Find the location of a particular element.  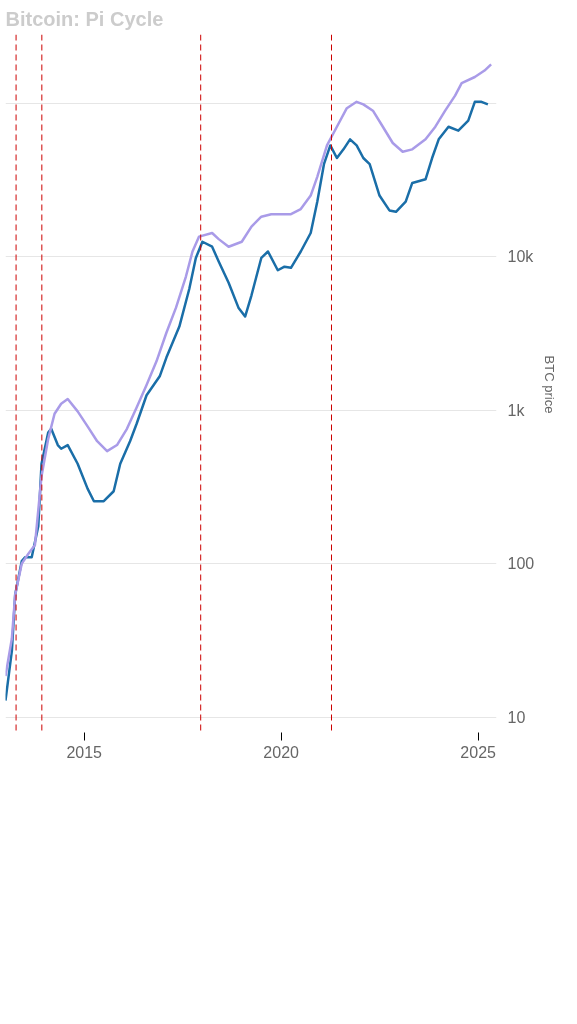

y-tick-label: 1k is located at coordinates (516, 410).